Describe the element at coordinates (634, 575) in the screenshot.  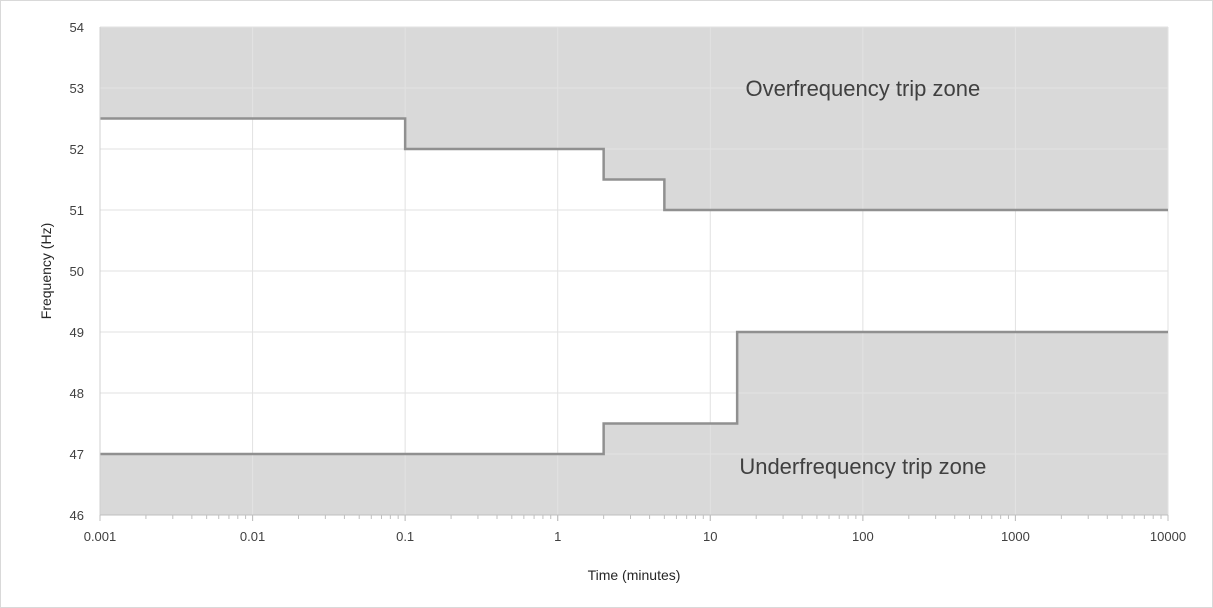
I see `x-axis-title: Time (minutes)` at that location.